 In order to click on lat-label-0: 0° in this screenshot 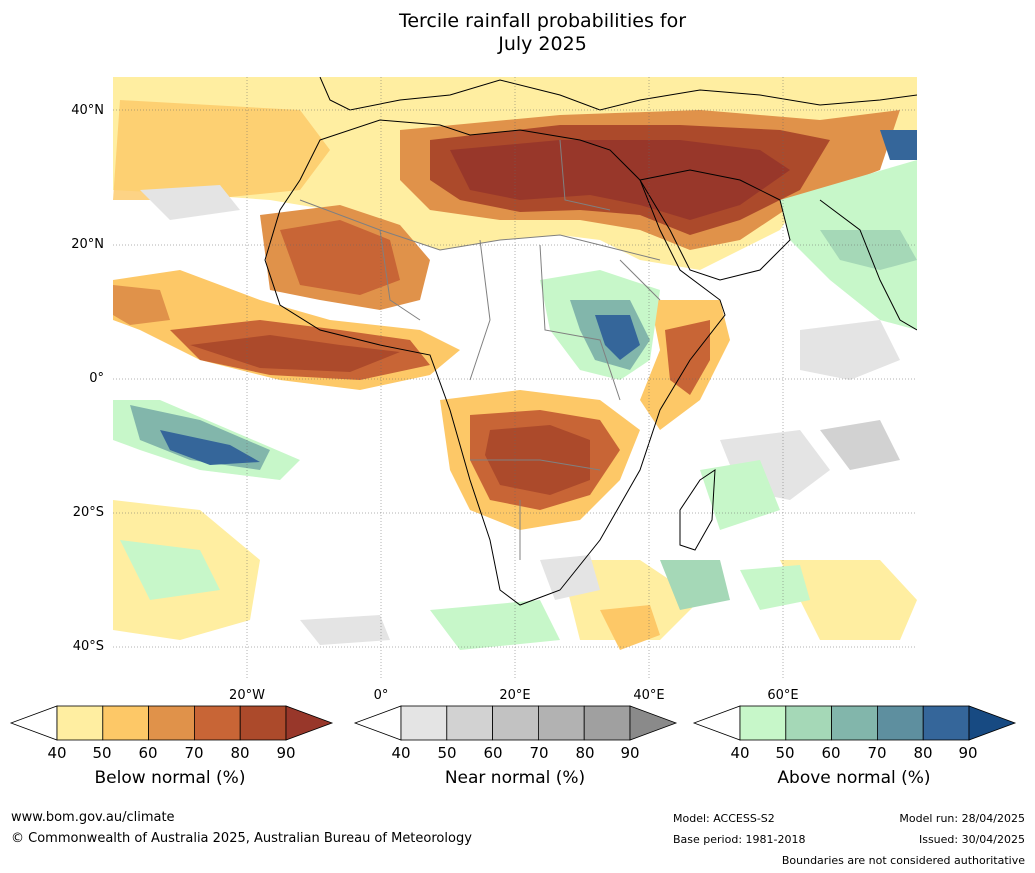, I will do `click(96, 378)`.